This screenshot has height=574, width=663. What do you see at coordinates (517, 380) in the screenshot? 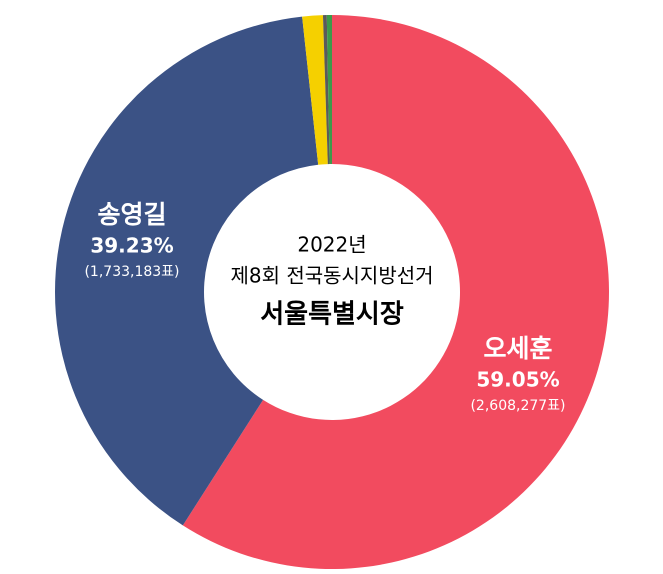
I see `slice-percent: 59.05%` at bounding box center [517, 380].